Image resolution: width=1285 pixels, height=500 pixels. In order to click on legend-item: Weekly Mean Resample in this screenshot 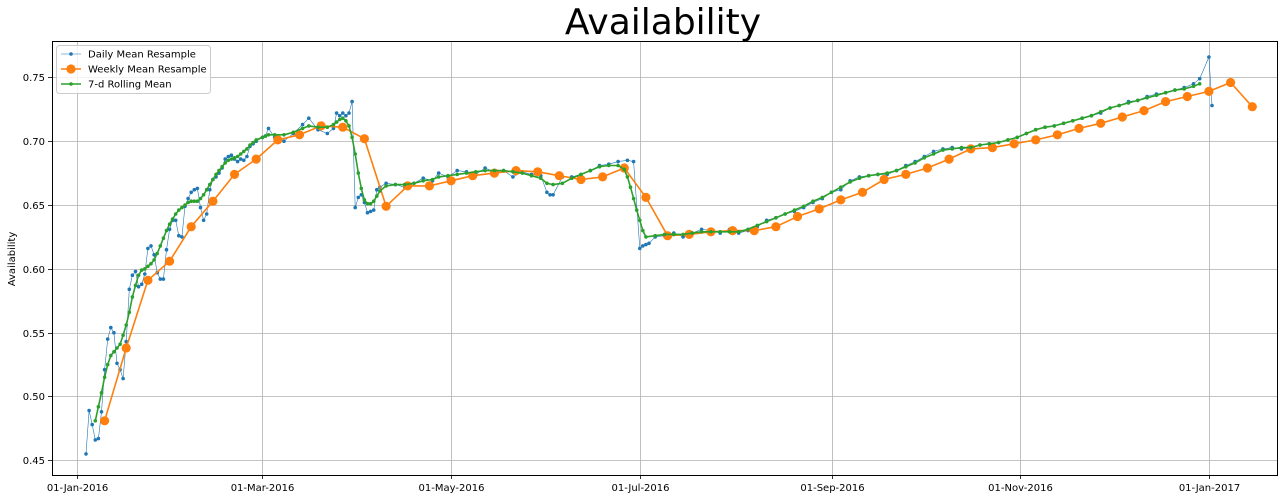, I will do `click(134, 70)`.